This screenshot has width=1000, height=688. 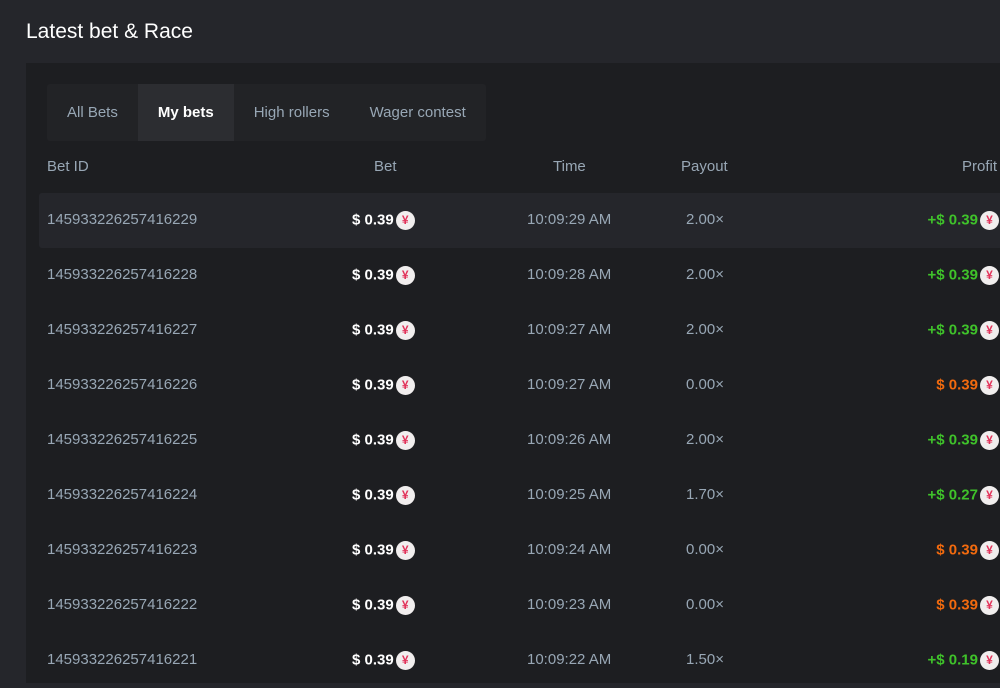 What do you see at coordinates (569, 549) in the screenshot?
I see `bet-time: 10:09:24 AM` at bounding box center [569, 549].